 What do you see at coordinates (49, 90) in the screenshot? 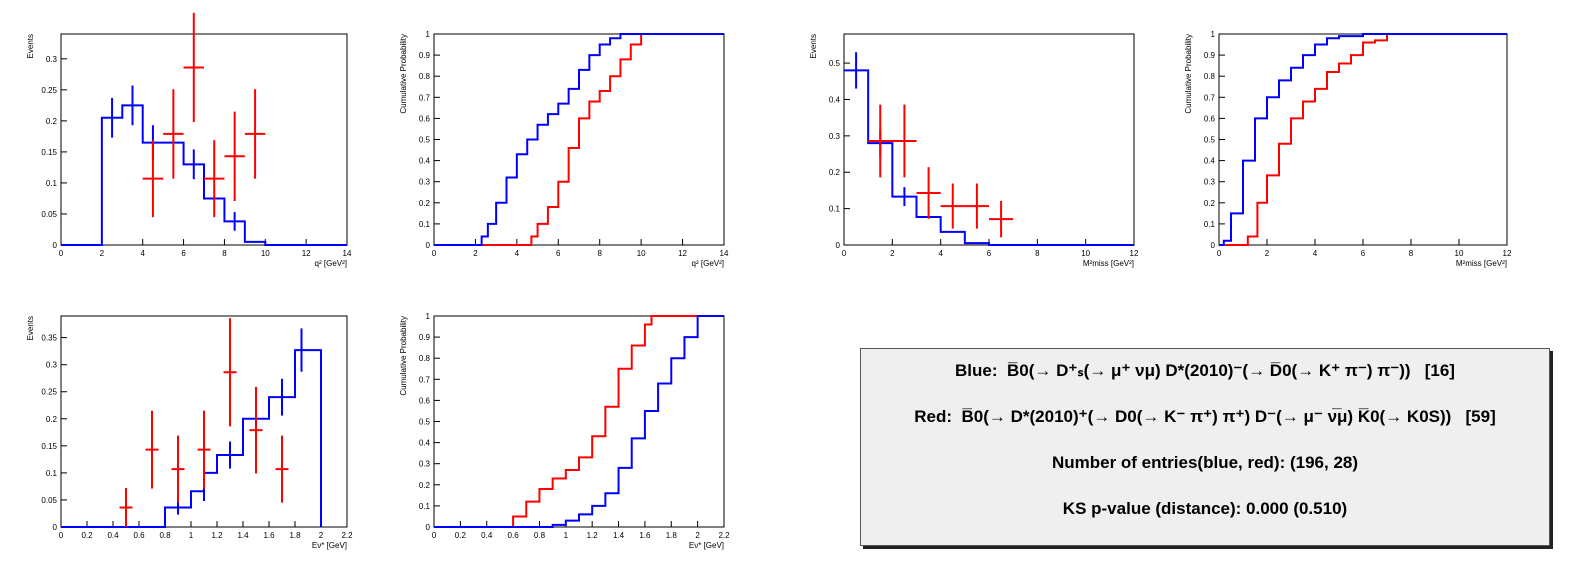
I see `y-tick-label: 0.25` at bounding box center [49, 90].